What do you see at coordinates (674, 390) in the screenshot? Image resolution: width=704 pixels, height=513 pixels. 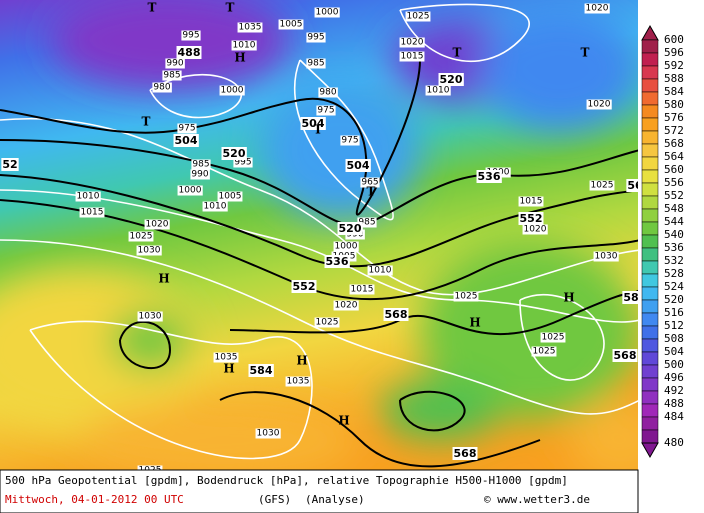 I see `colorbar-label: 492` at bounding box center [674, 390].